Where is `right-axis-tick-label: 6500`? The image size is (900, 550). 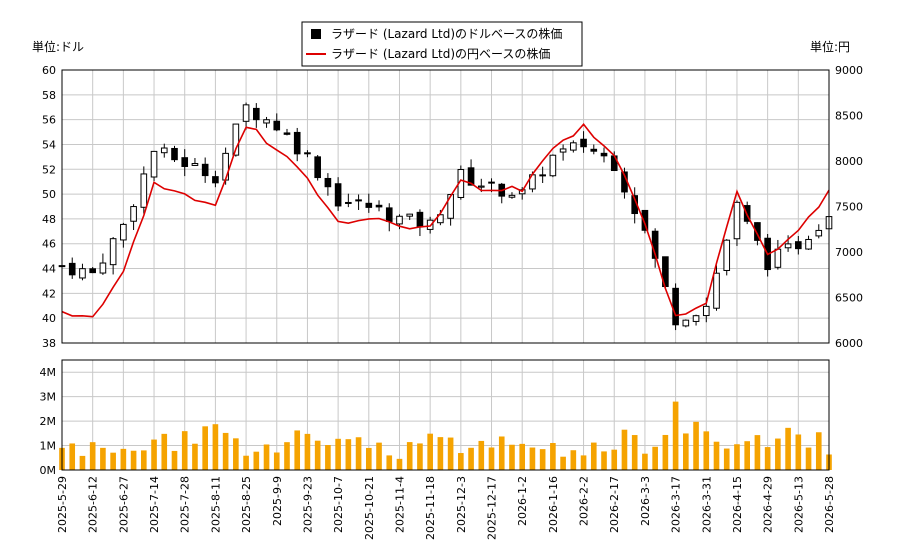 right-axis-tick-label: 6500 is located at coordinates (849, 298).